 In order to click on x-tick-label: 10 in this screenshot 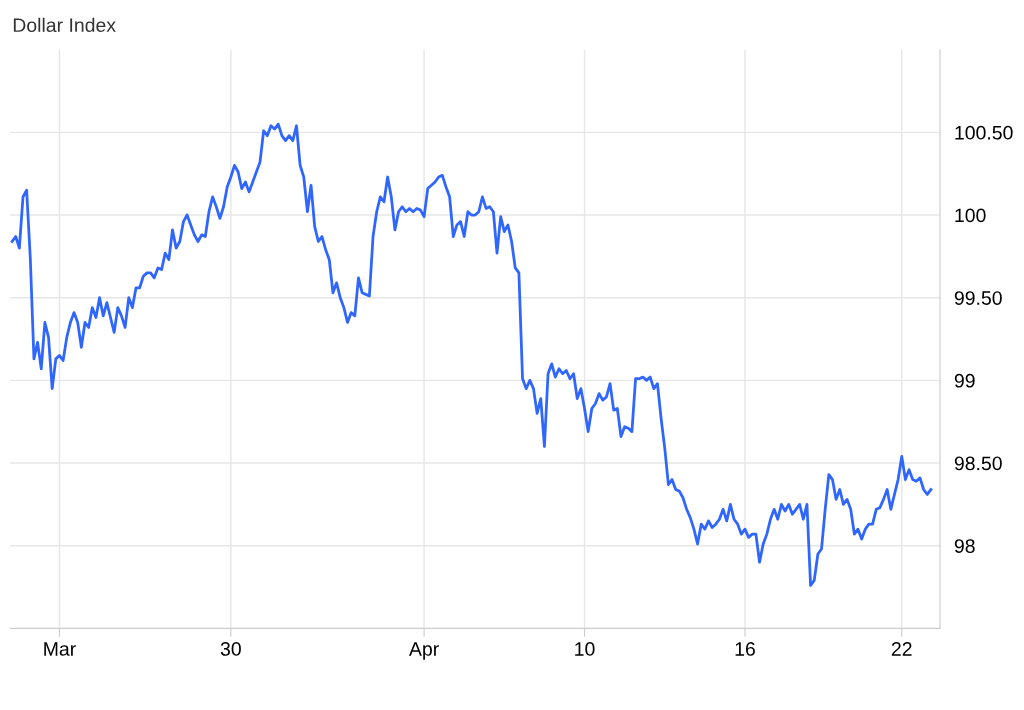, I will do `click(585, 649)`.